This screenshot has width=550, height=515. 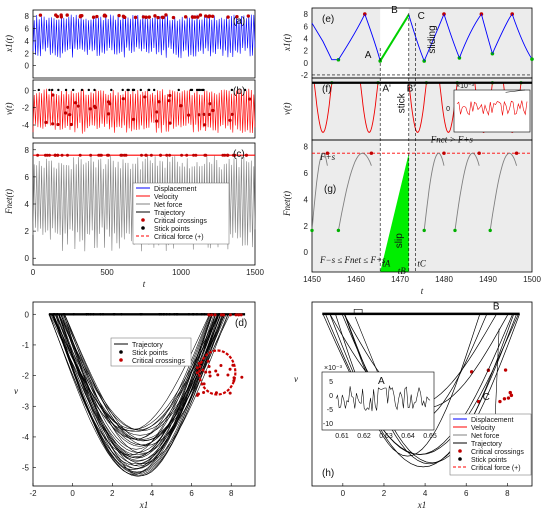 I want to click on panel-d-frame, so click(x=144, y=394).